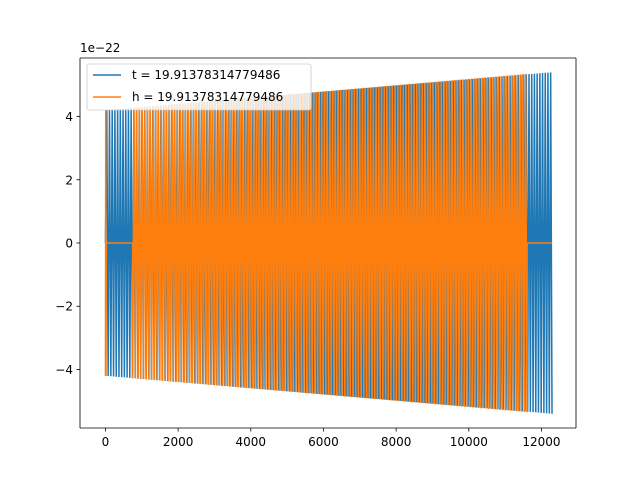  I want to click on x-tick-label: 2000, so click(178, 442).